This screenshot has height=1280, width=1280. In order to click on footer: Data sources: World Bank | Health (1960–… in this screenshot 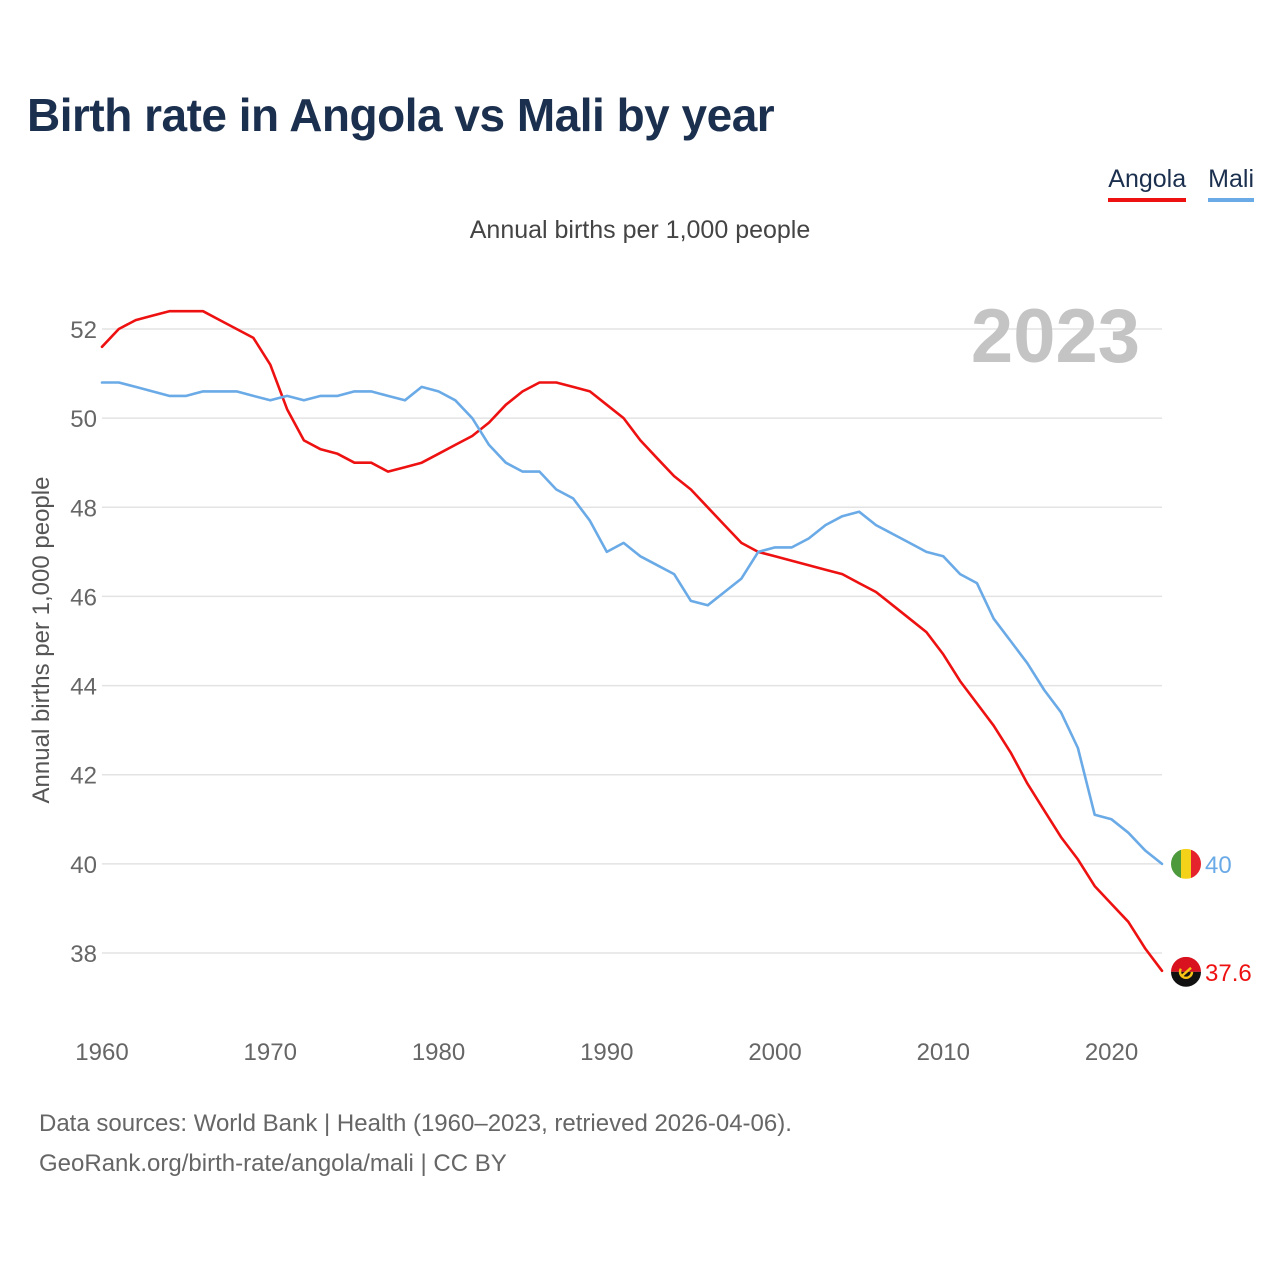, I will do `click(415, 1144)`.